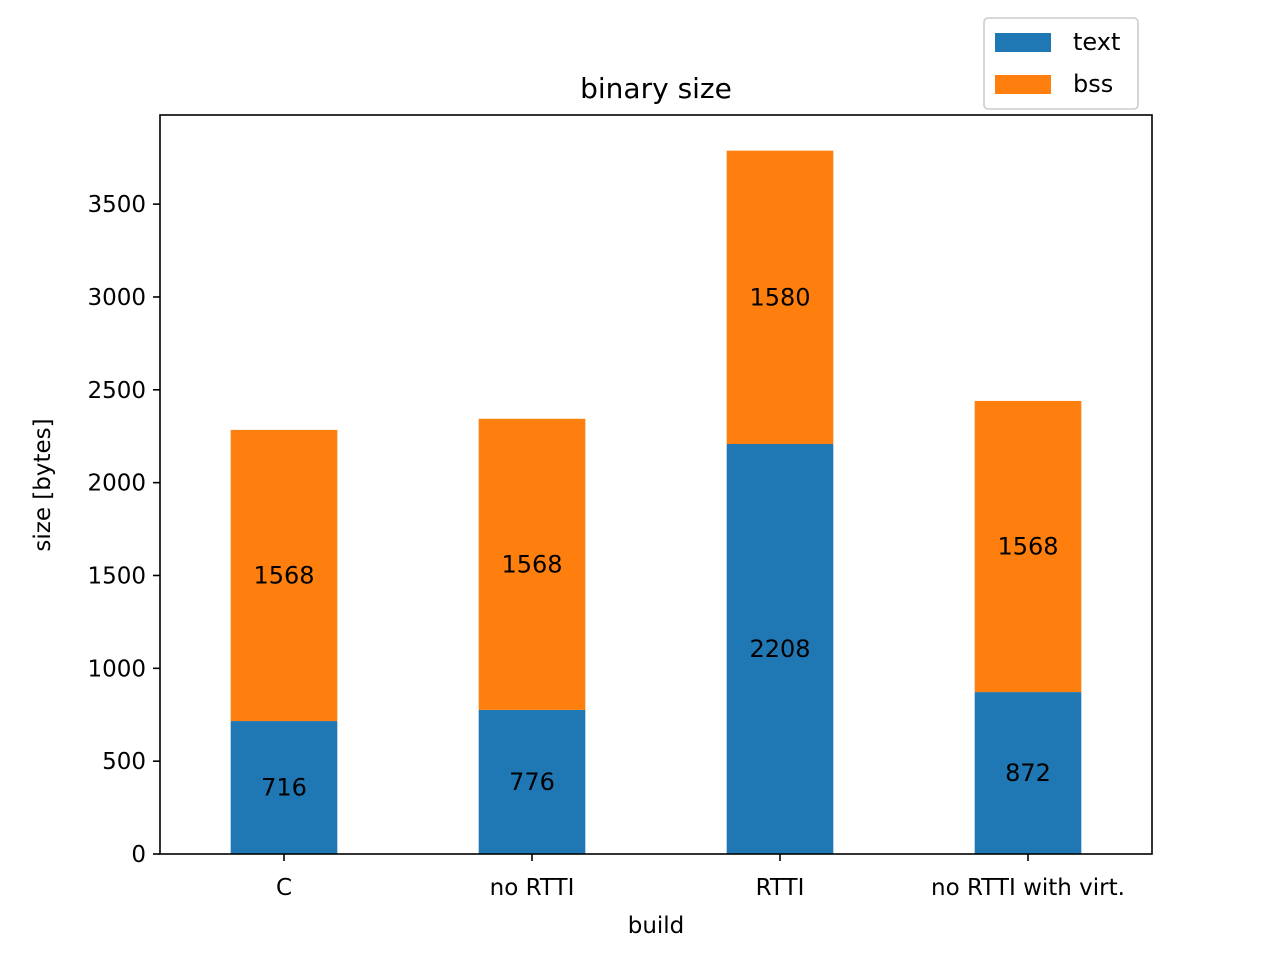  Describe the element at coordinates (123, 530) in the screenshot. I see `y-axis: 0 500 1000 1500 2000 2500 3000 3500` at that location.